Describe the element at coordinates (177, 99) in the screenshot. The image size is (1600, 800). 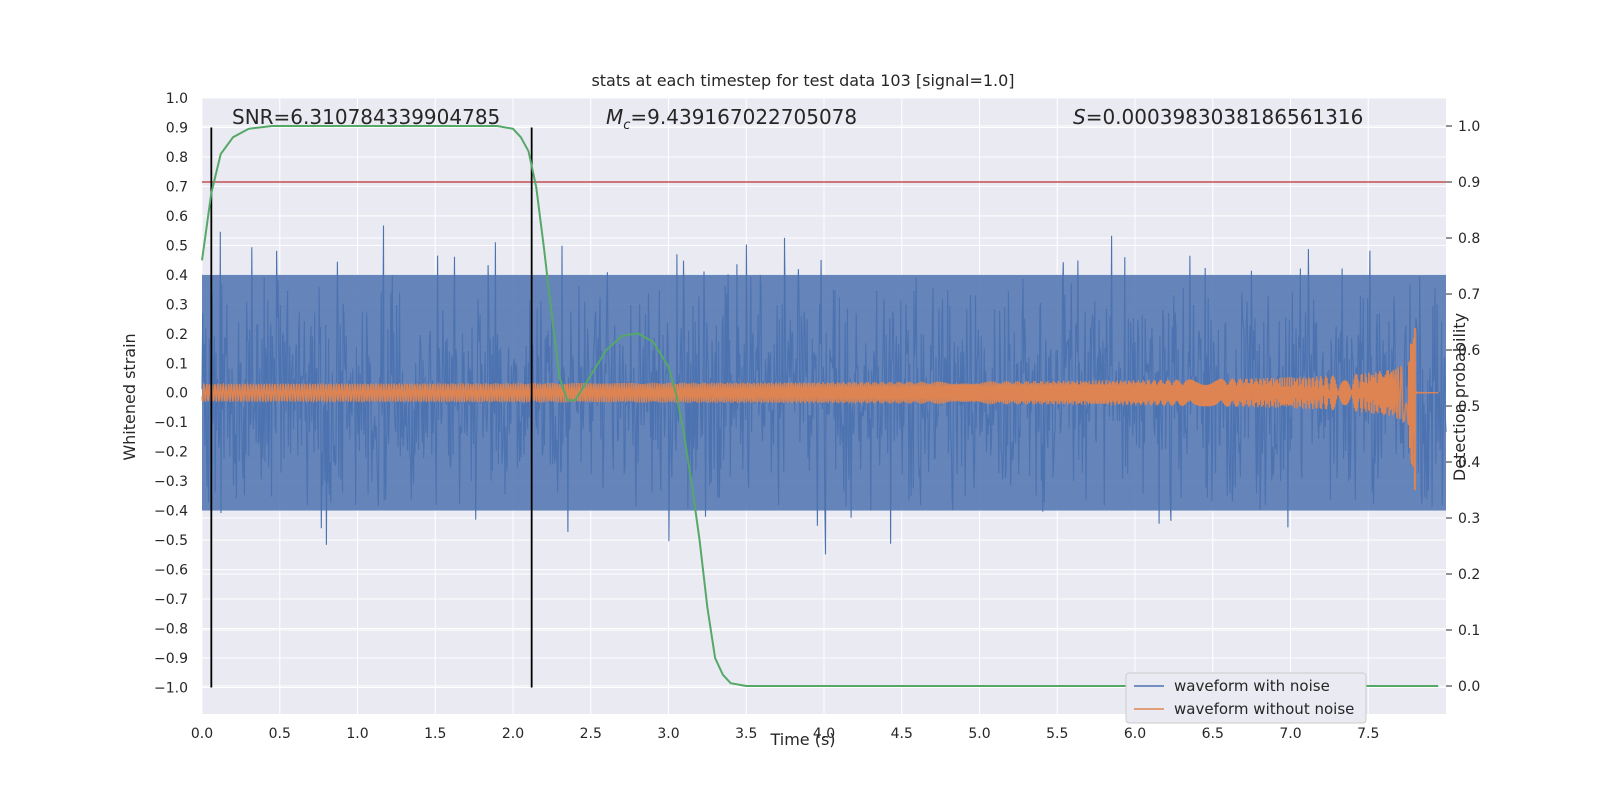
I see `y-tick-label-left: 1.0` at that location.